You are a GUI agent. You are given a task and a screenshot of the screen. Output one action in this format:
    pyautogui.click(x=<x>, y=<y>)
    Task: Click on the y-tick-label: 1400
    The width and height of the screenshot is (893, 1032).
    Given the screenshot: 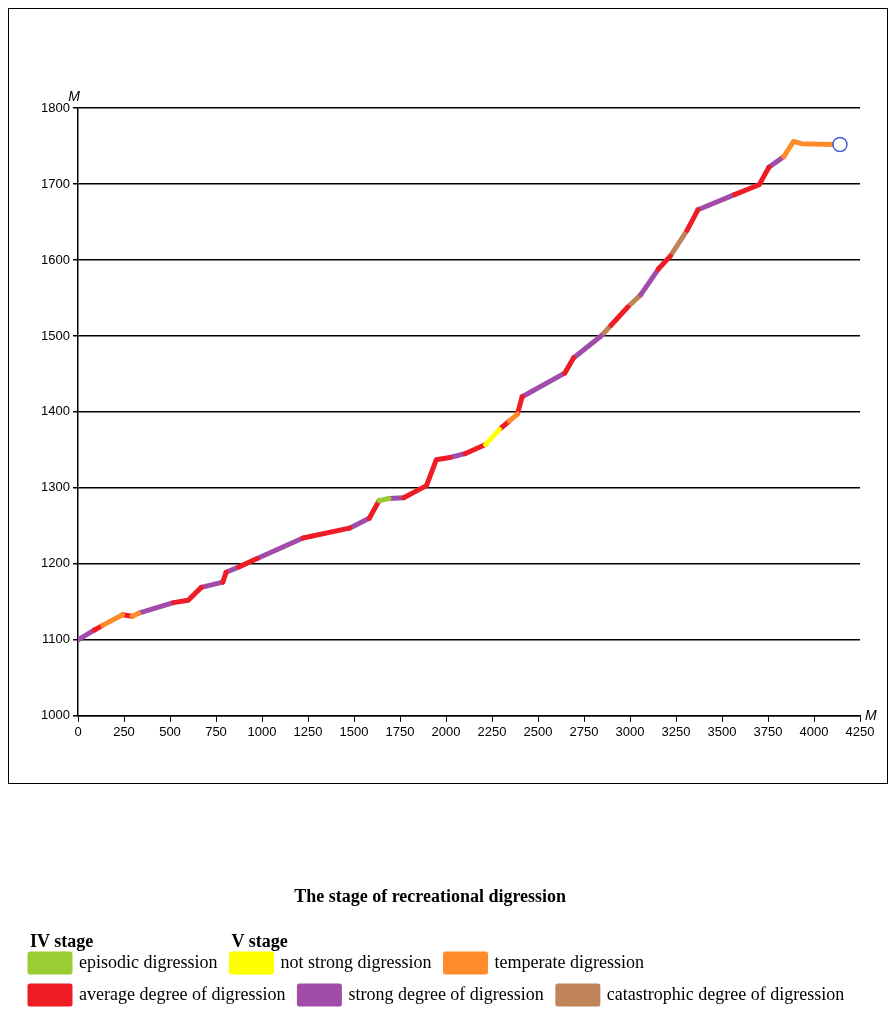 What is the action you would take?
    pyautogui.click(x=55, y=411)
    